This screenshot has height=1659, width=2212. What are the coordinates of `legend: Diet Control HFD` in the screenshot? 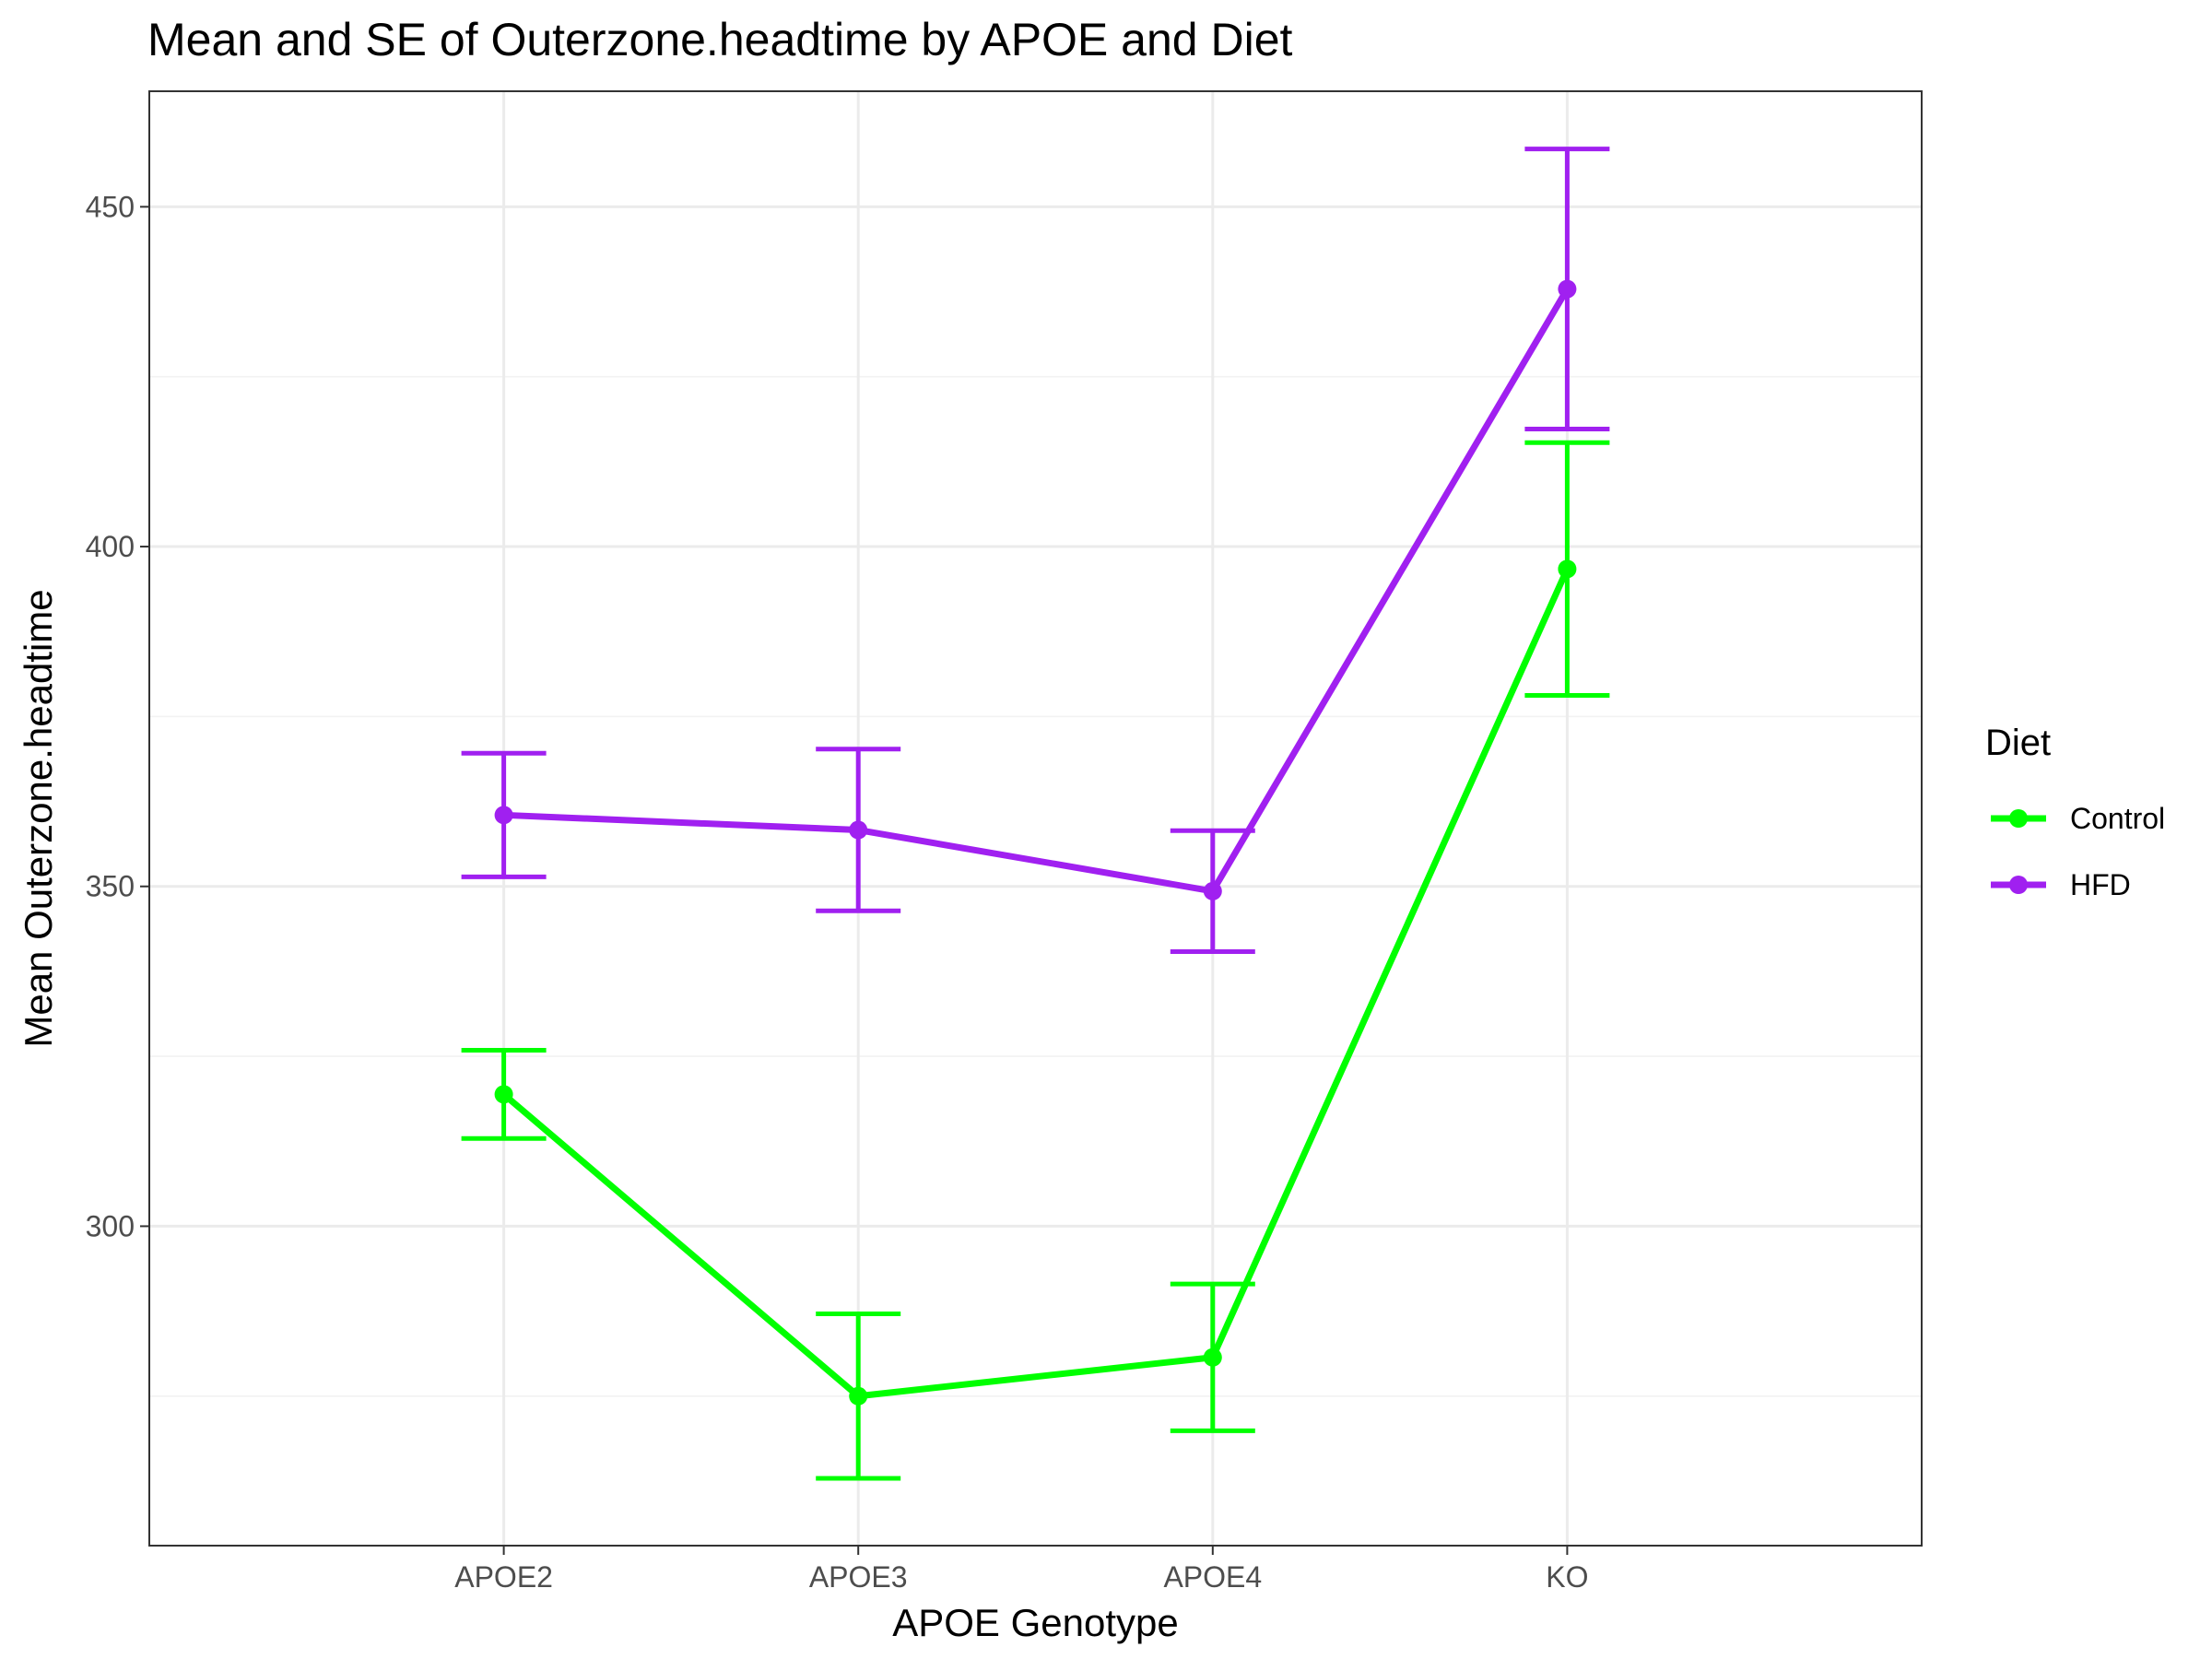 It's located at (2075, 812).